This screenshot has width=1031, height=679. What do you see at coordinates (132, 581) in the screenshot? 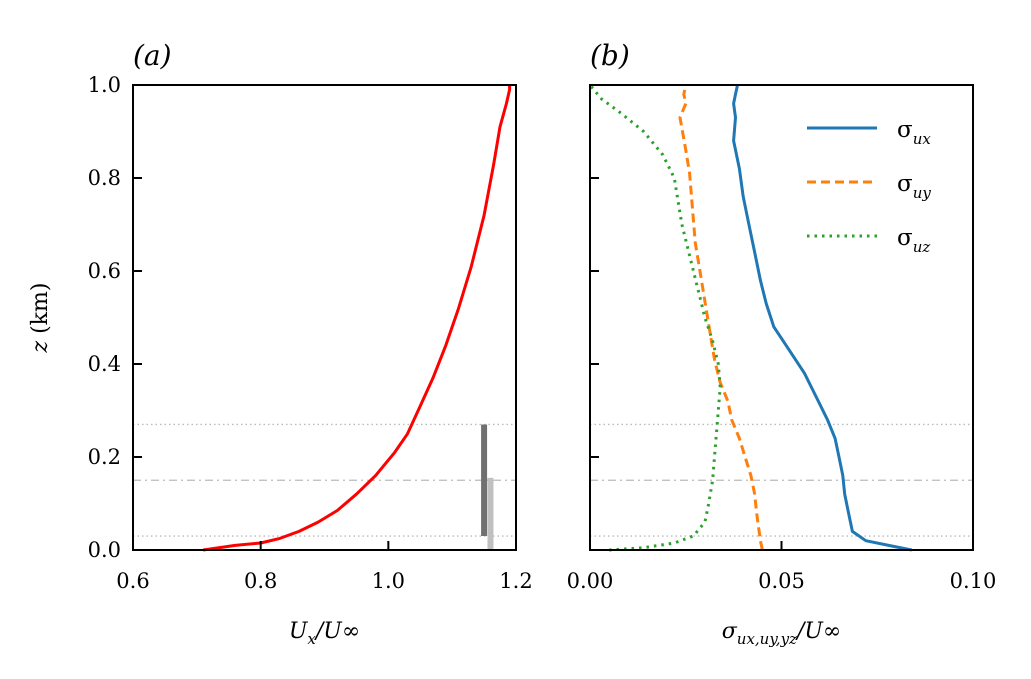
I see `x-tick-label-0: 0.6` at bounding box center [132, 581].